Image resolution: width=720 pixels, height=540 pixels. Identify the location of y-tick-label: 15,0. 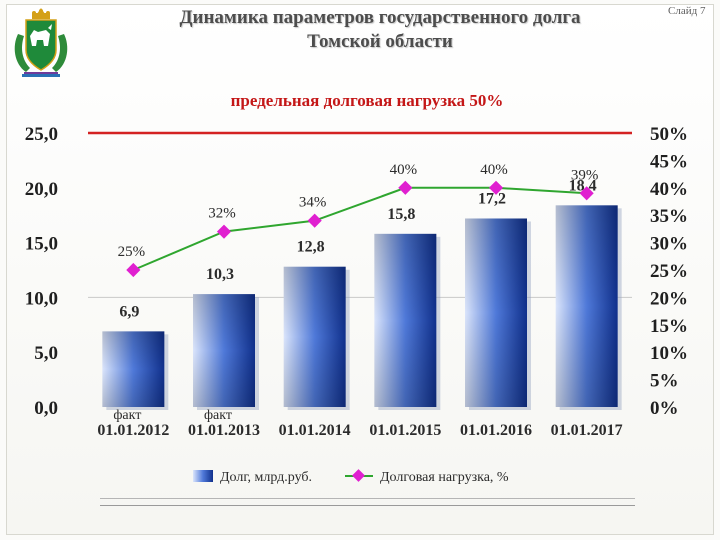
(41, 244).